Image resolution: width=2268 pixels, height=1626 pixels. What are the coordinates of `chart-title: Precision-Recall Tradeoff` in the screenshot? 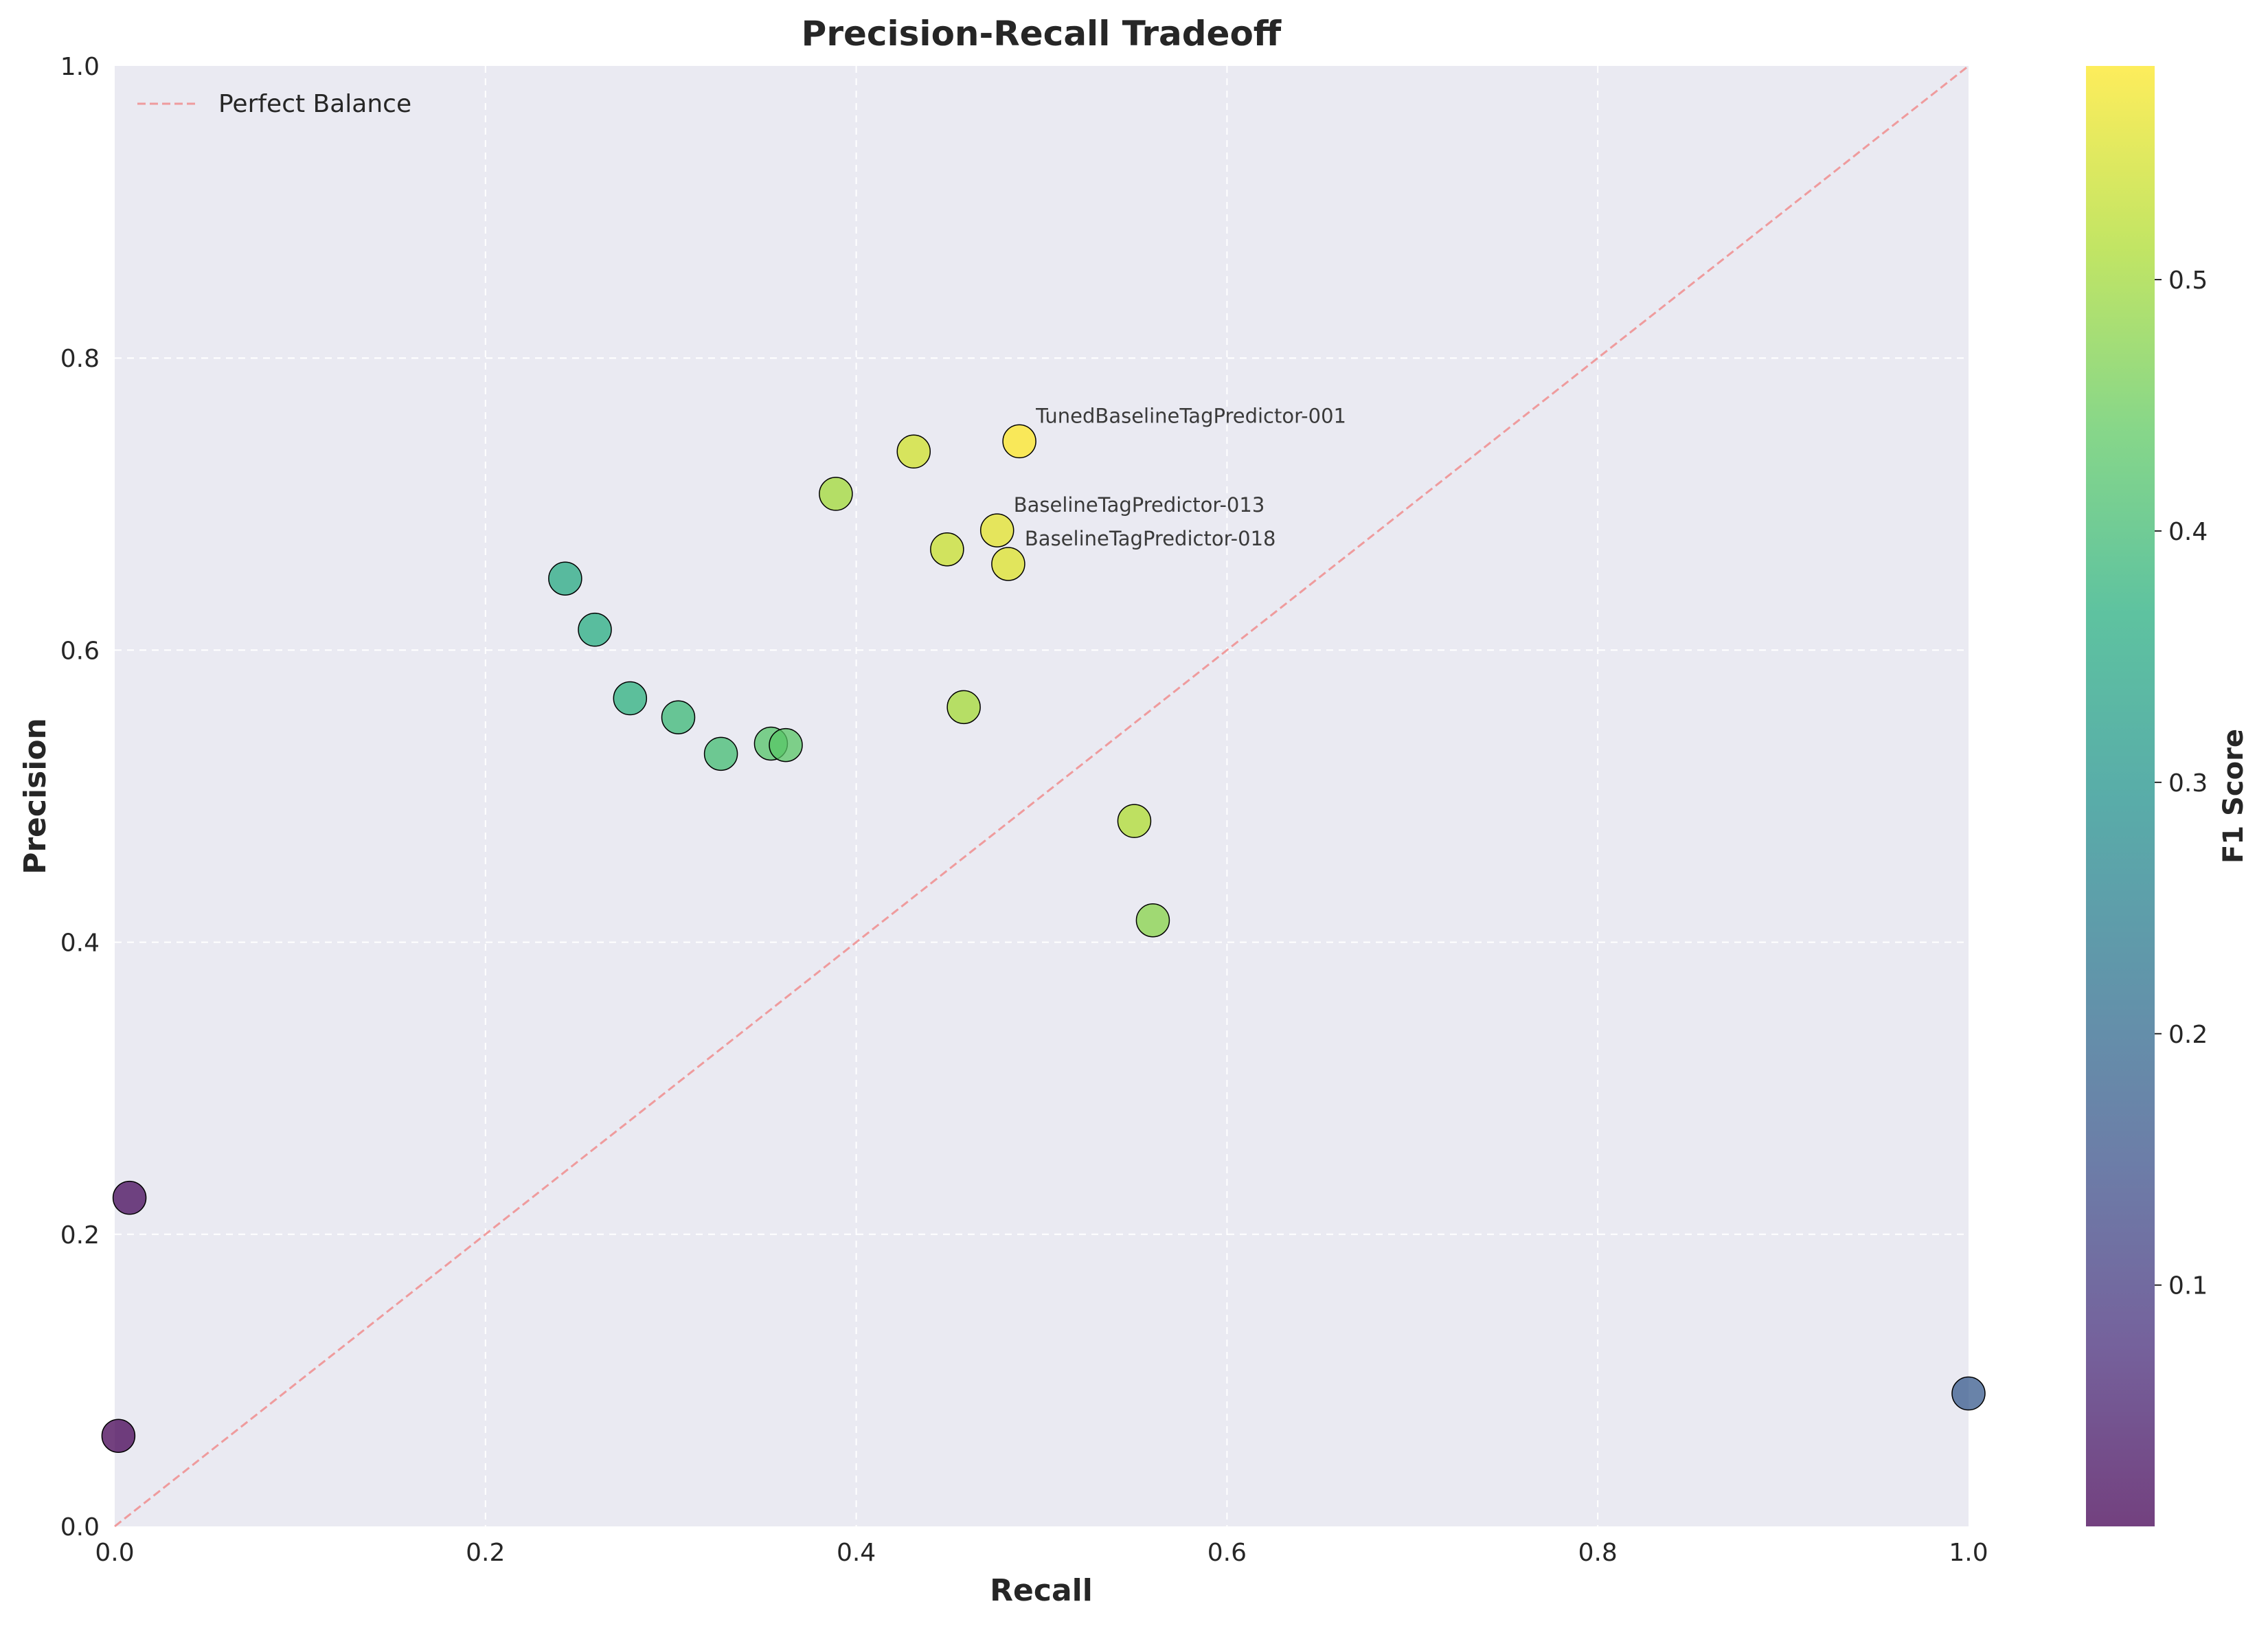 It's located at (1042, 34).